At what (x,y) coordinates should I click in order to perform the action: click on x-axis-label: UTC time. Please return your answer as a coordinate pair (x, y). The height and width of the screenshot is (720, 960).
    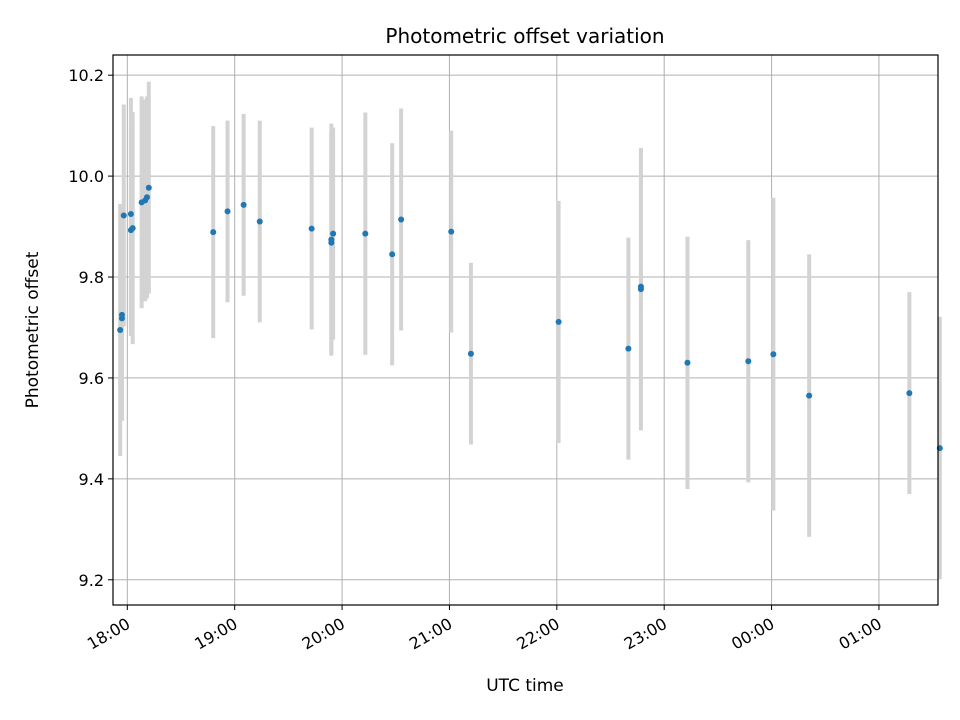
    Looking at the image, I should click on (525, 686).